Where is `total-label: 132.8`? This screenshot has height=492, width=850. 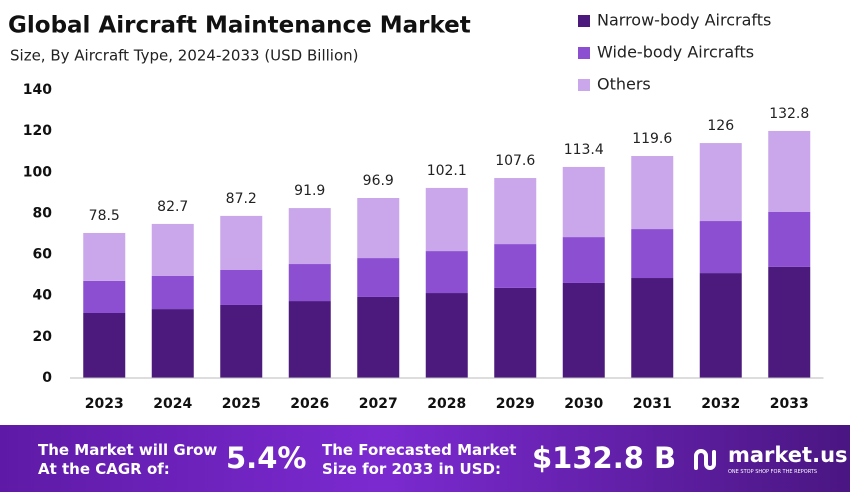 total-label: 132.8 is located at coordinates (789, 114).